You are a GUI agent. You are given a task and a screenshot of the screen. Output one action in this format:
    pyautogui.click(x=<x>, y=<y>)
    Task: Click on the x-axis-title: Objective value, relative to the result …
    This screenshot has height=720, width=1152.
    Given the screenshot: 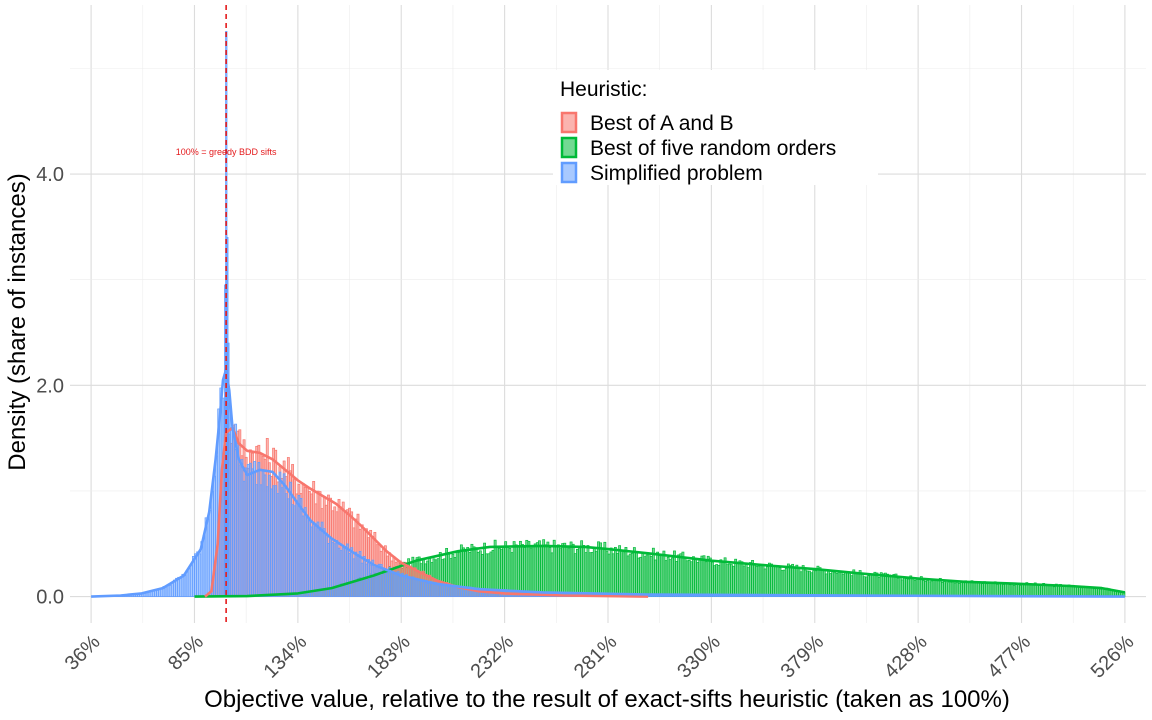 What is the action you would take?
    pyautogui.click(x=607, y=699)
    